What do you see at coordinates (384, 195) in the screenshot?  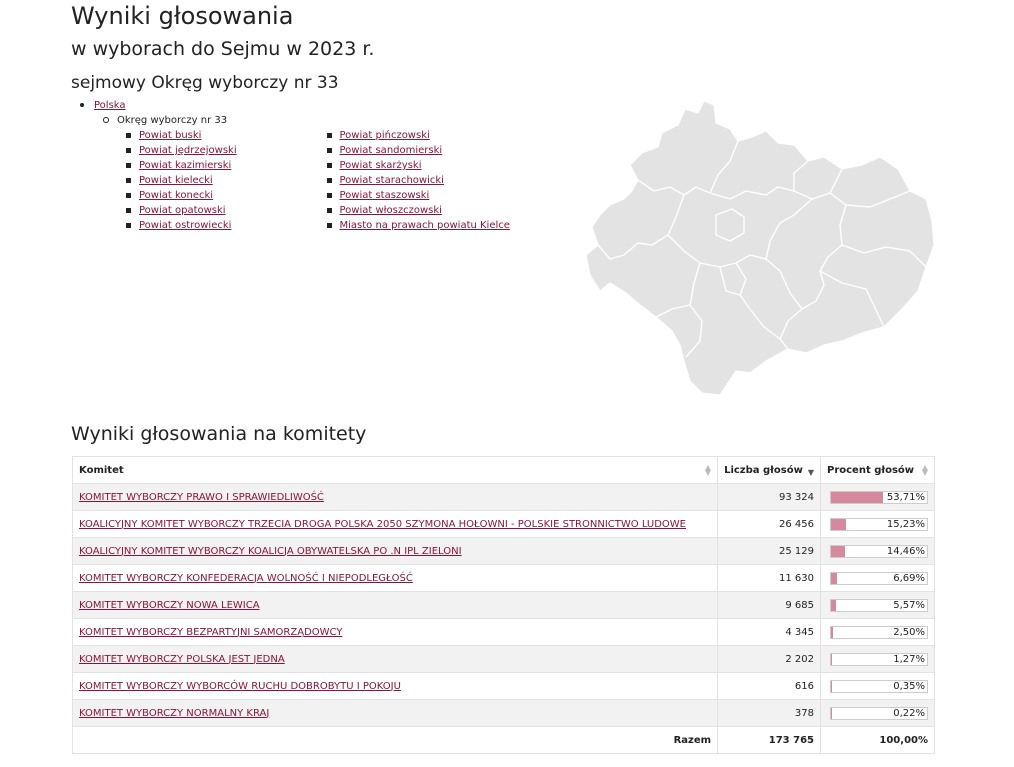 I see `powiat-link: Powiat staszowski` at bounding box center [384, 195].